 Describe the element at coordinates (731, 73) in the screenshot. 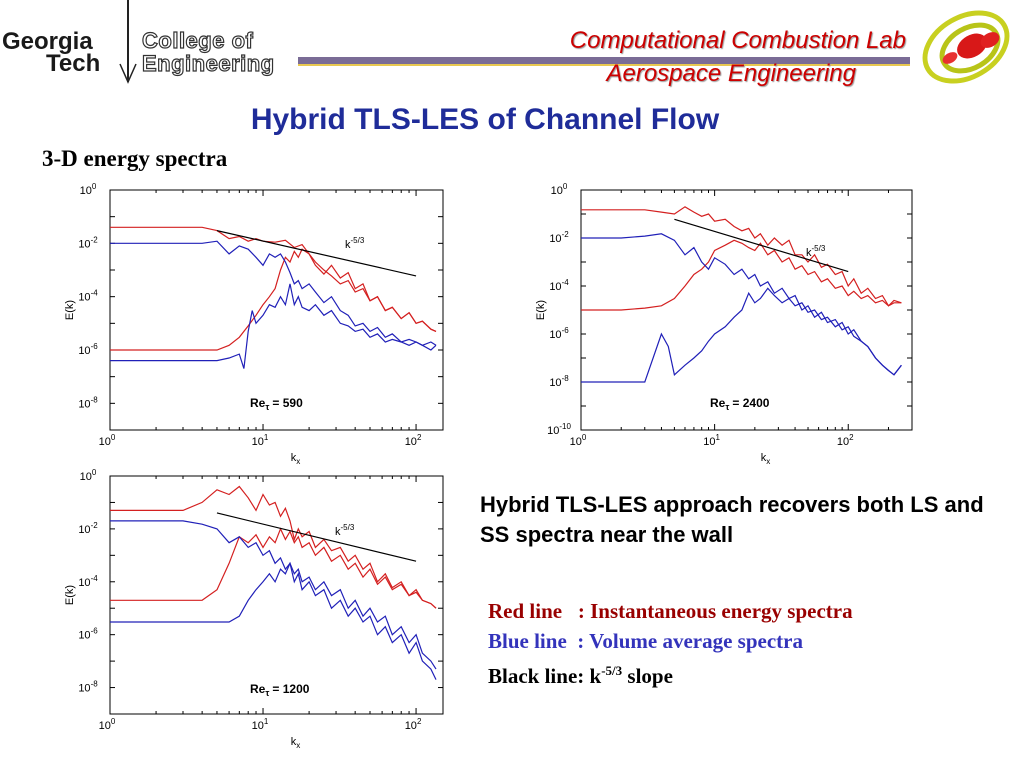

I see `department-name: Aerospace Engineering` at that location.